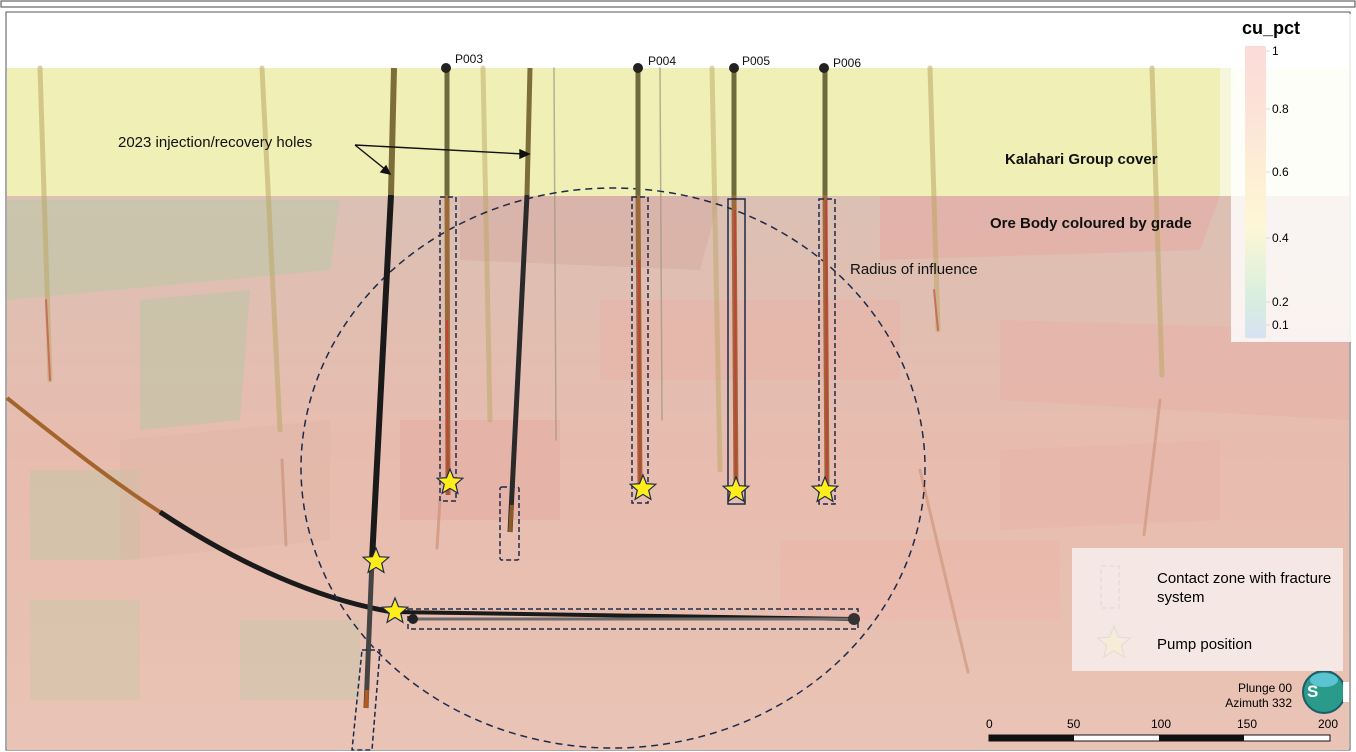 This screenshot has width=1356, height=752. I want to click on azimuth-label: Azimuth 332, so click(1258, 703).